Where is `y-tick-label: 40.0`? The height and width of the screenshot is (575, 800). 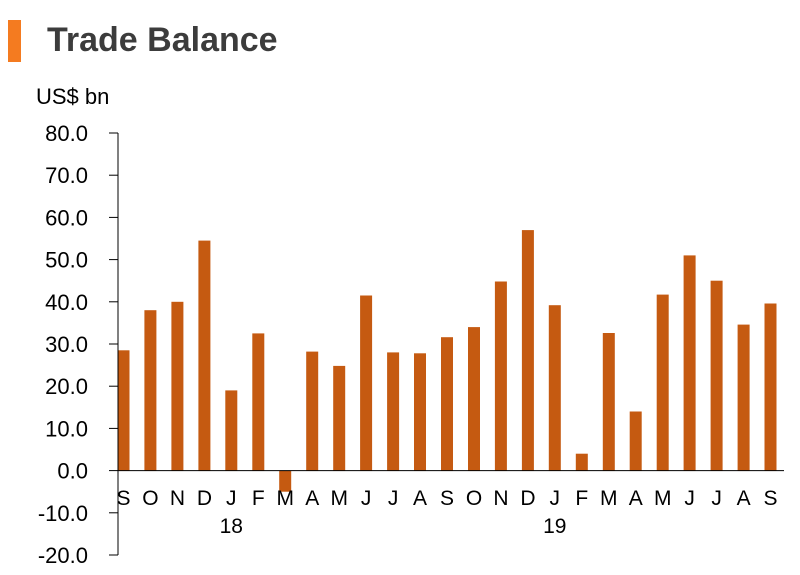 y-tick-label: 40.0 is located at coordinates (66, 302).